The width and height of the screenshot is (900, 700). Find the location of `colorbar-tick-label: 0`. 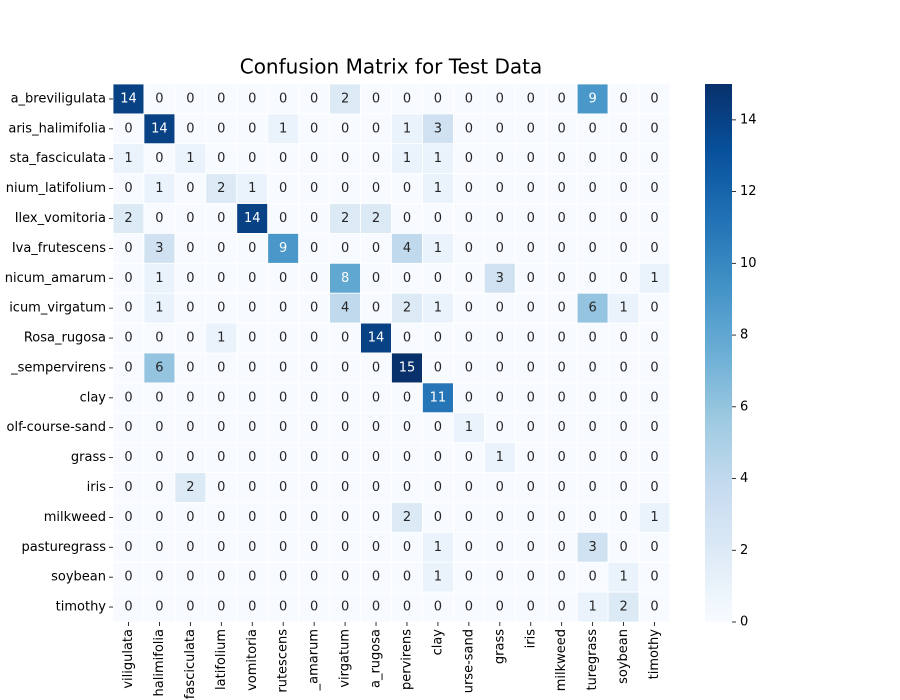

colorbar-tick-label: 0 is located at coordinates (744, 622).